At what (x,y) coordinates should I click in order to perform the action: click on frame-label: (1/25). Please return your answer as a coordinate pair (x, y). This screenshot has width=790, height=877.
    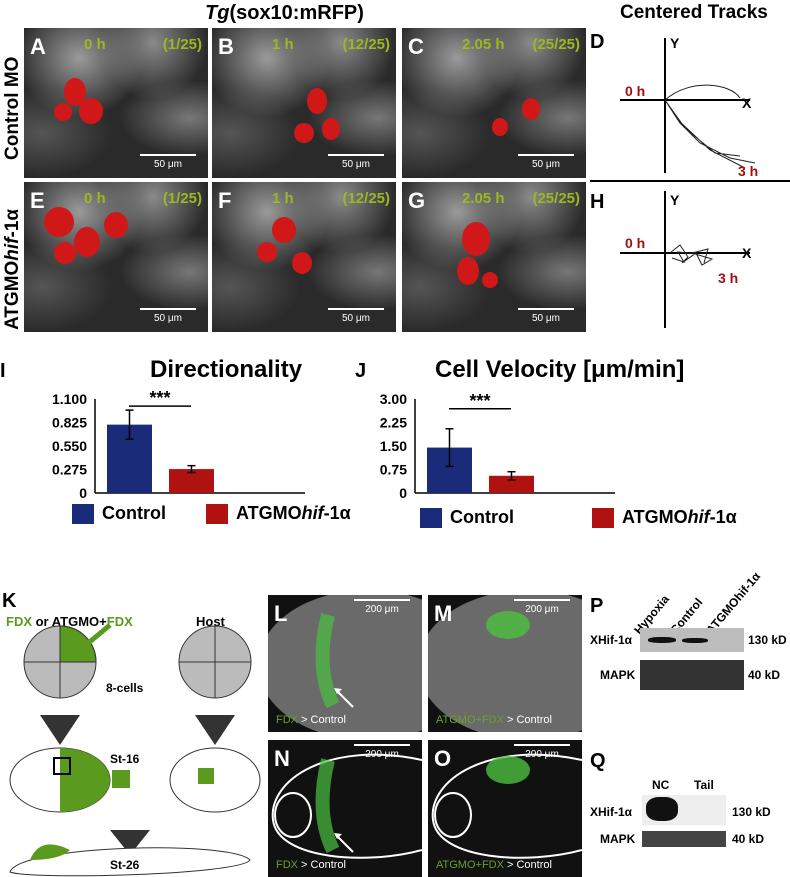
    Looking at the image, I should click on (182, 44).